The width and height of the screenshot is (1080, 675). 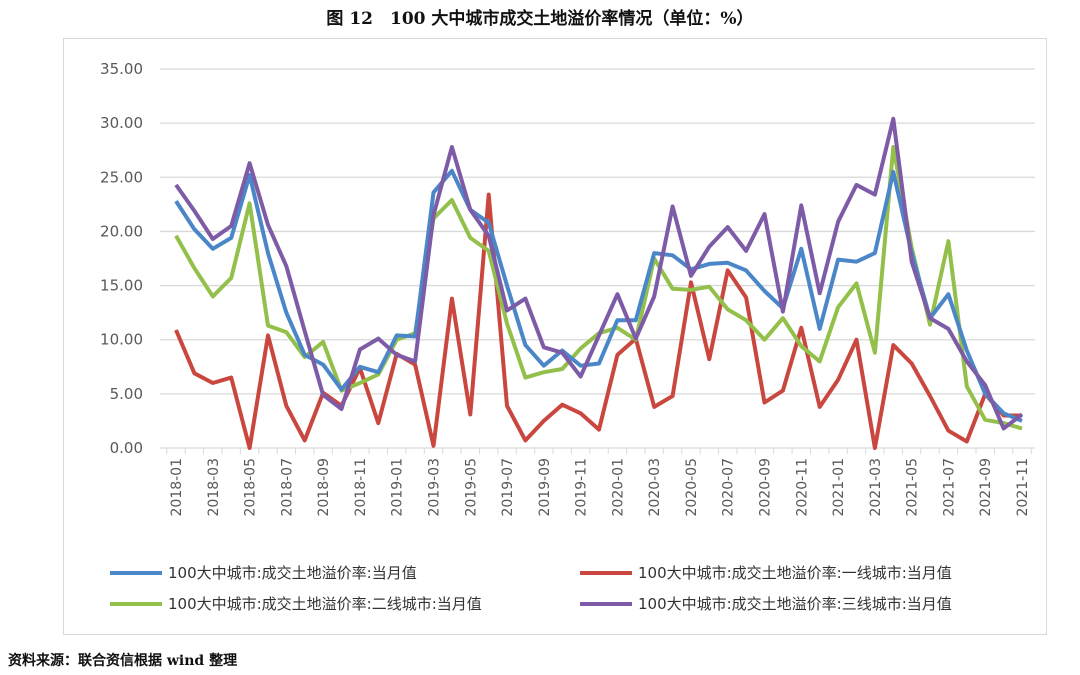 I want to click on x-tick-label: 2020-03, so click(x=655, y=487).